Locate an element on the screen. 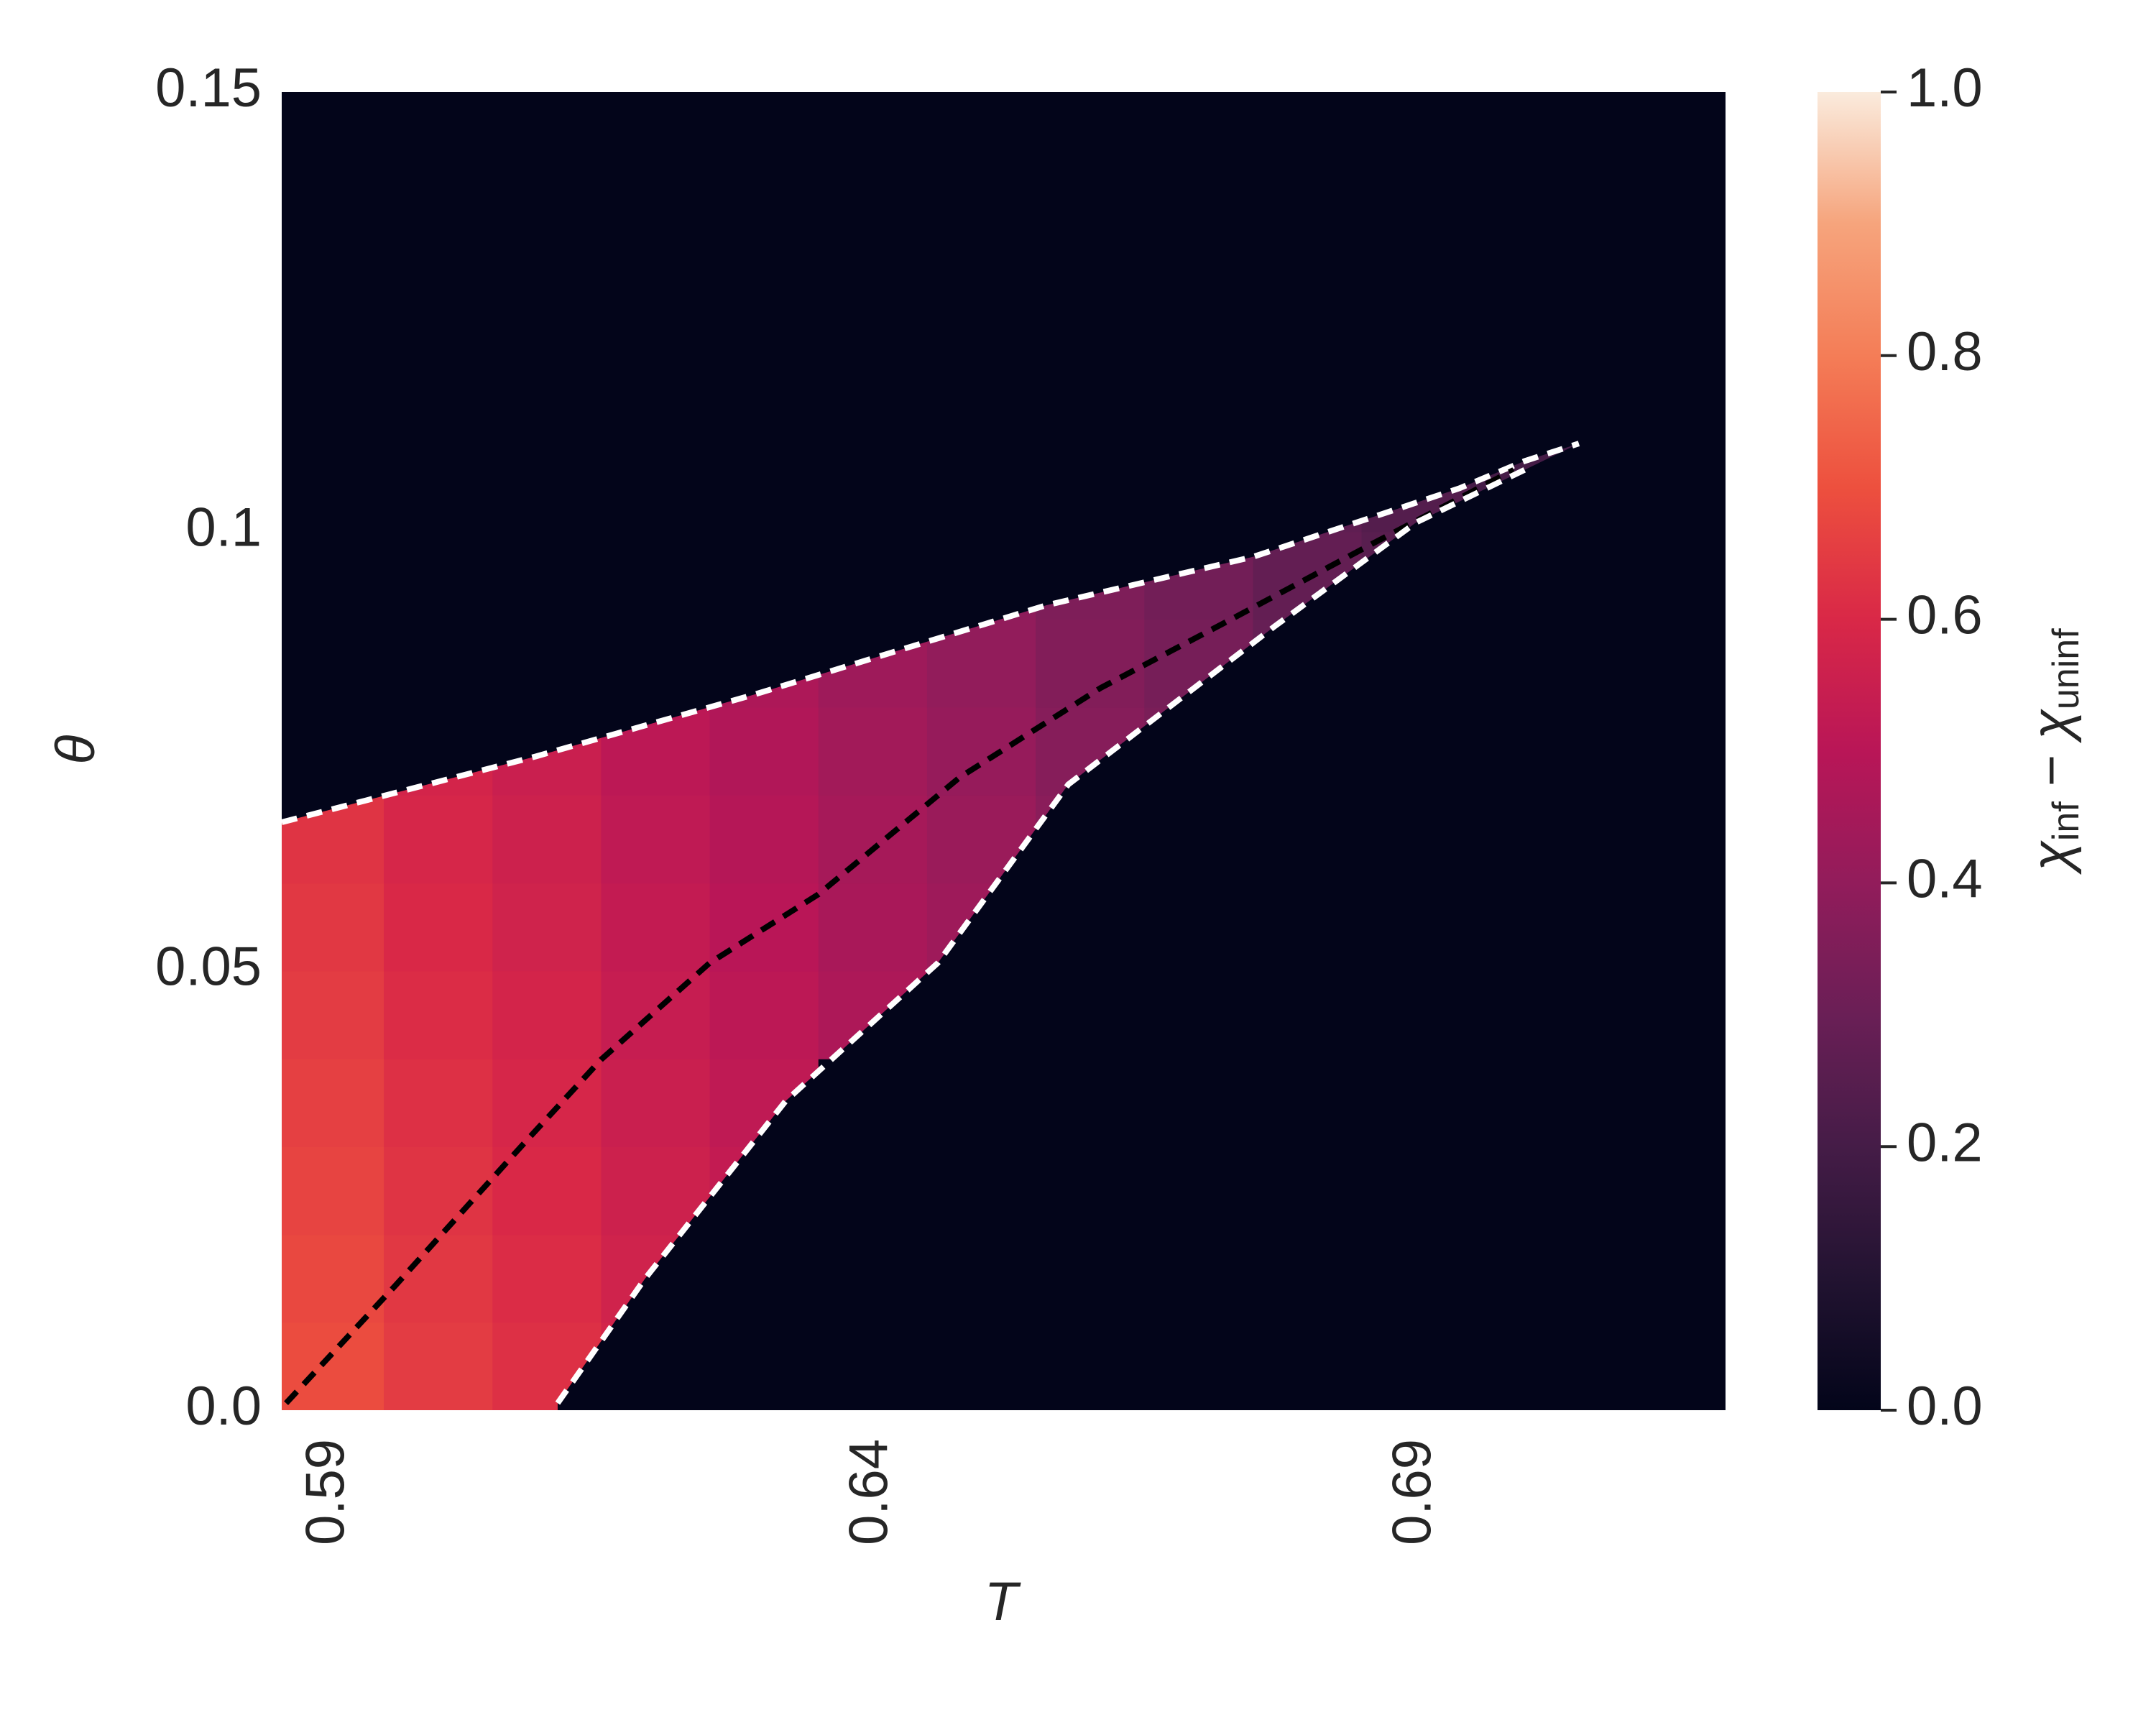 The width and height of the screenshot is (2156, 1725). contour-line is located at coordinates (930, 633).